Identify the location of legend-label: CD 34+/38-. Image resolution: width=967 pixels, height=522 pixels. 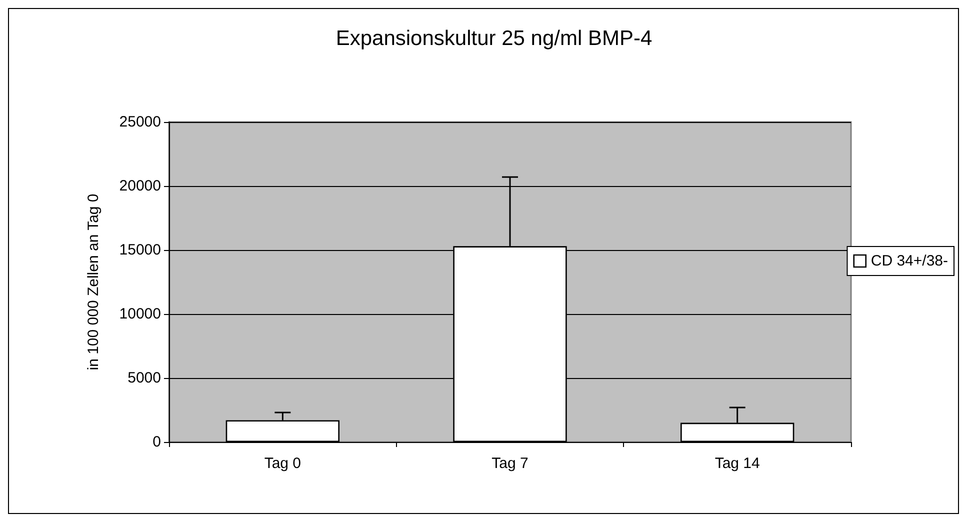
(909, 261).